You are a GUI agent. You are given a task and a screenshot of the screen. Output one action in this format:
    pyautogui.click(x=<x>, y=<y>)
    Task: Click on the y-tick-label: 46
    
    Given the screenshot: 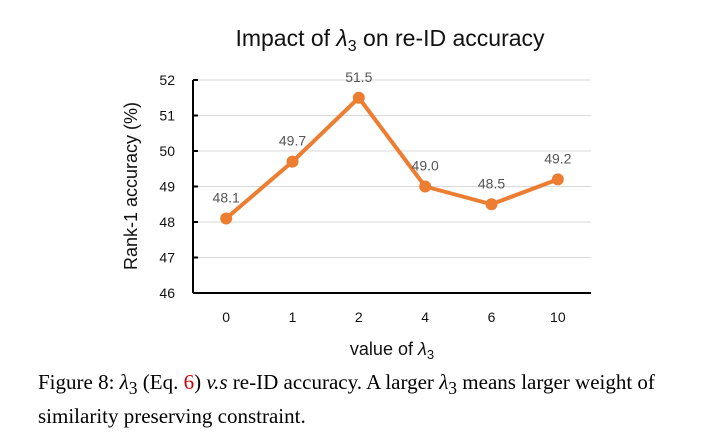 What is the action you would take?
    pyautogui.click(x=167, y=293)
    